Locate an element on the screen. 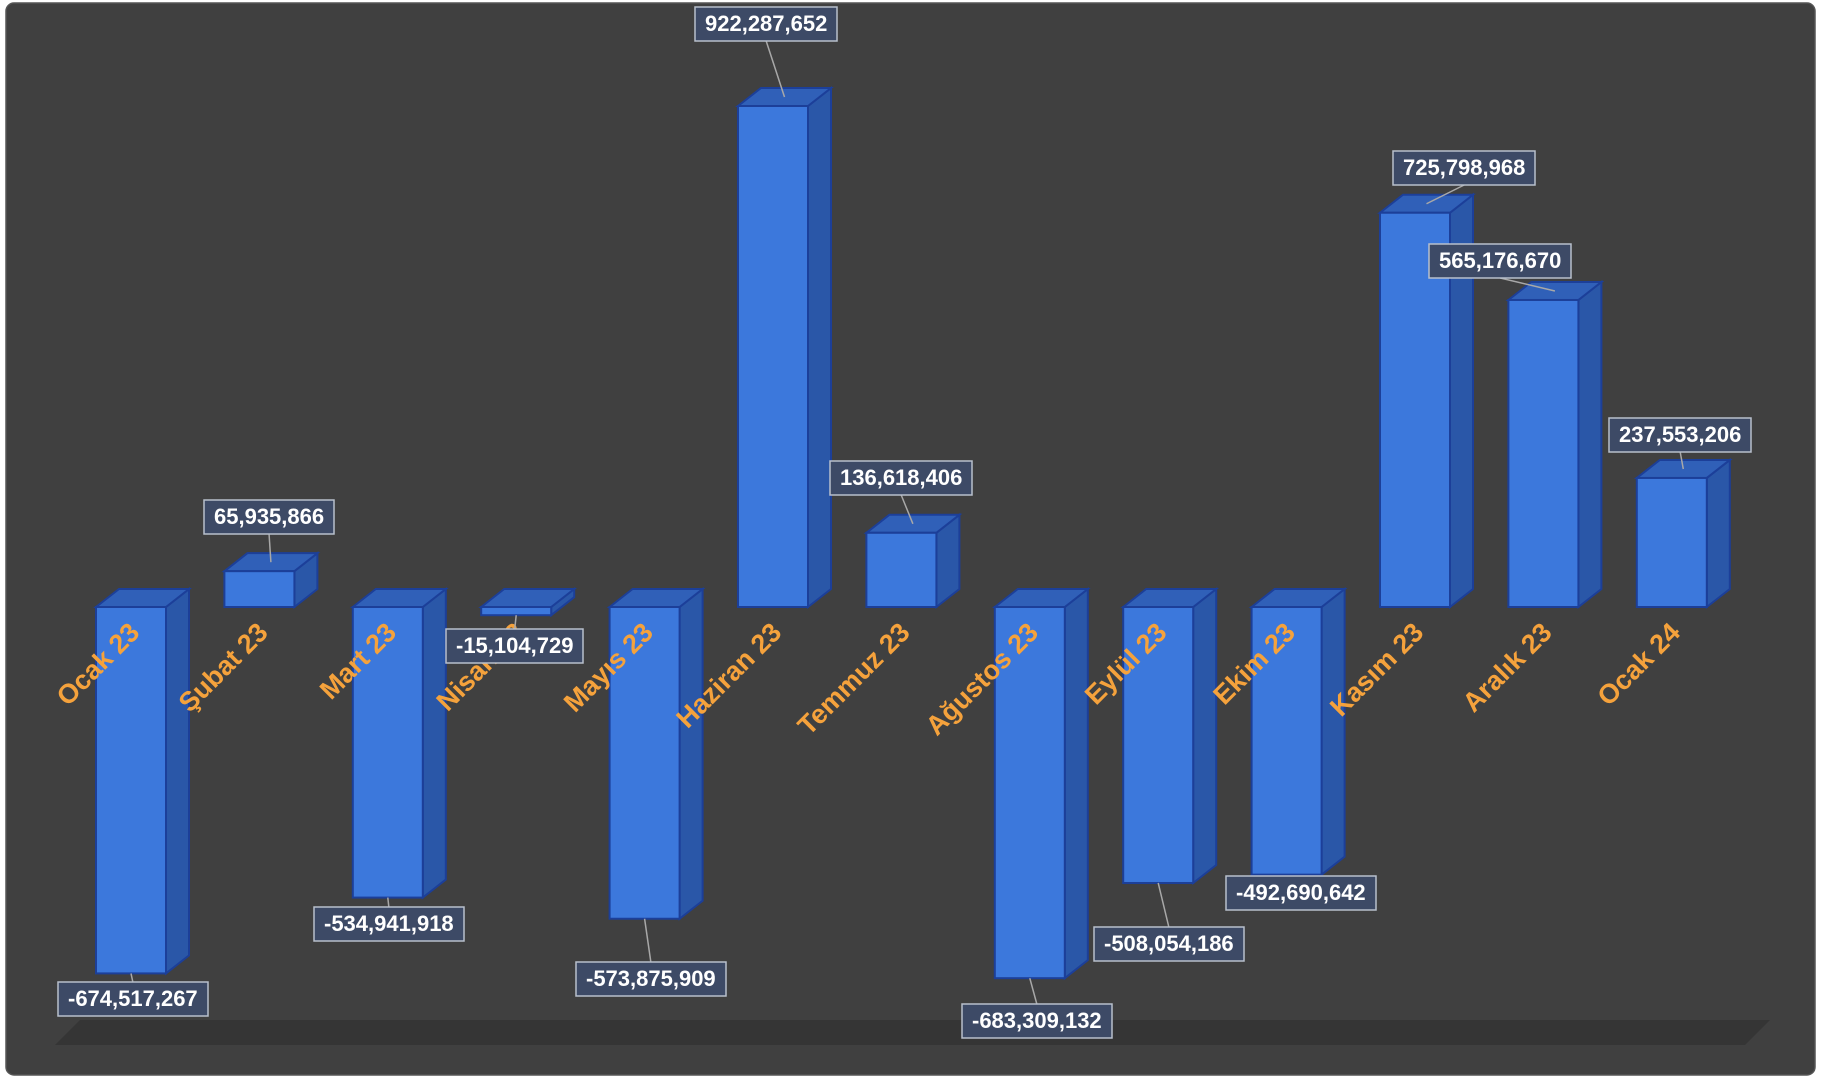 The image size is (1821, 1082). data-label-eylul-23: -508,054,186 is located at coordinates (1169, 944).